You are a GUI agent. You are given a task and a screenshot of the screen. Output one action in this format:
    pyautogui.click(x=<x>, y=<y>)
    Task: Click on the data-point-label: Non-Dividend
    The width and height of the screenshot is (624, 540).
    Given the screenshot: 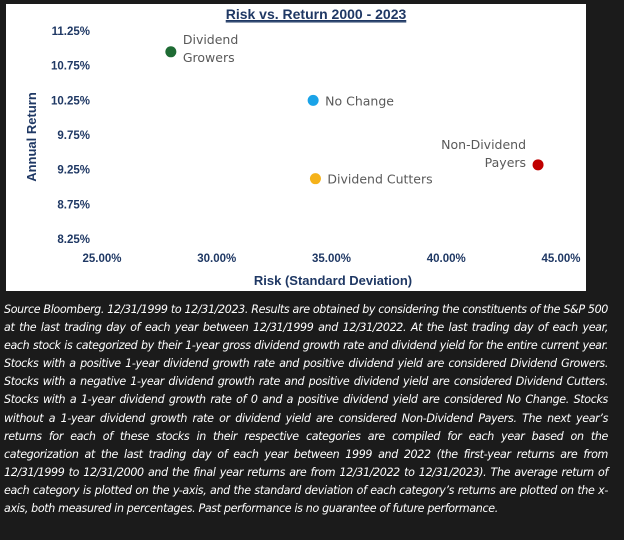 What is the action you would take?
    pyautogui.click(x=483, y=144)
    